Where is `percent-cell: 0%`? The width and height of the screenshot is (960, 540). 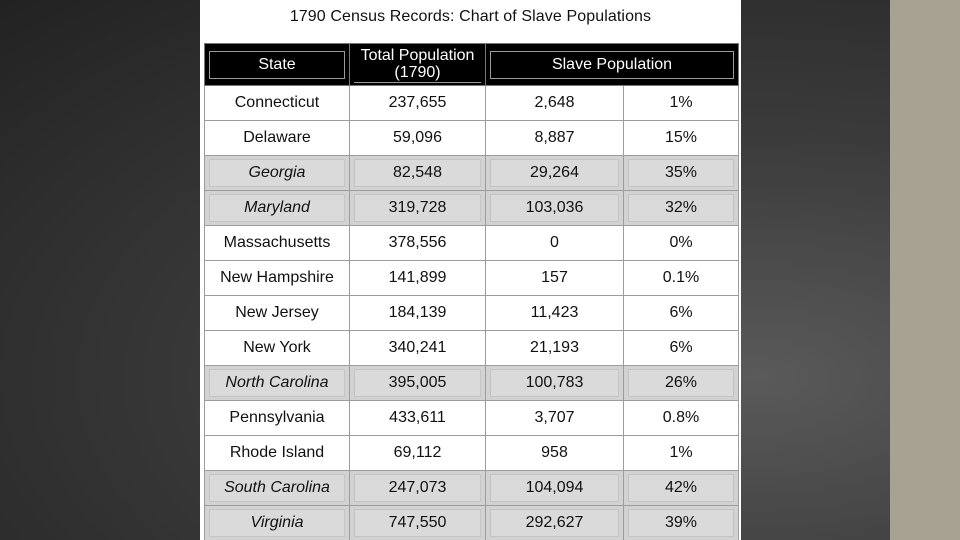
percent-cell: 0% is located at coordinates (681, 243).